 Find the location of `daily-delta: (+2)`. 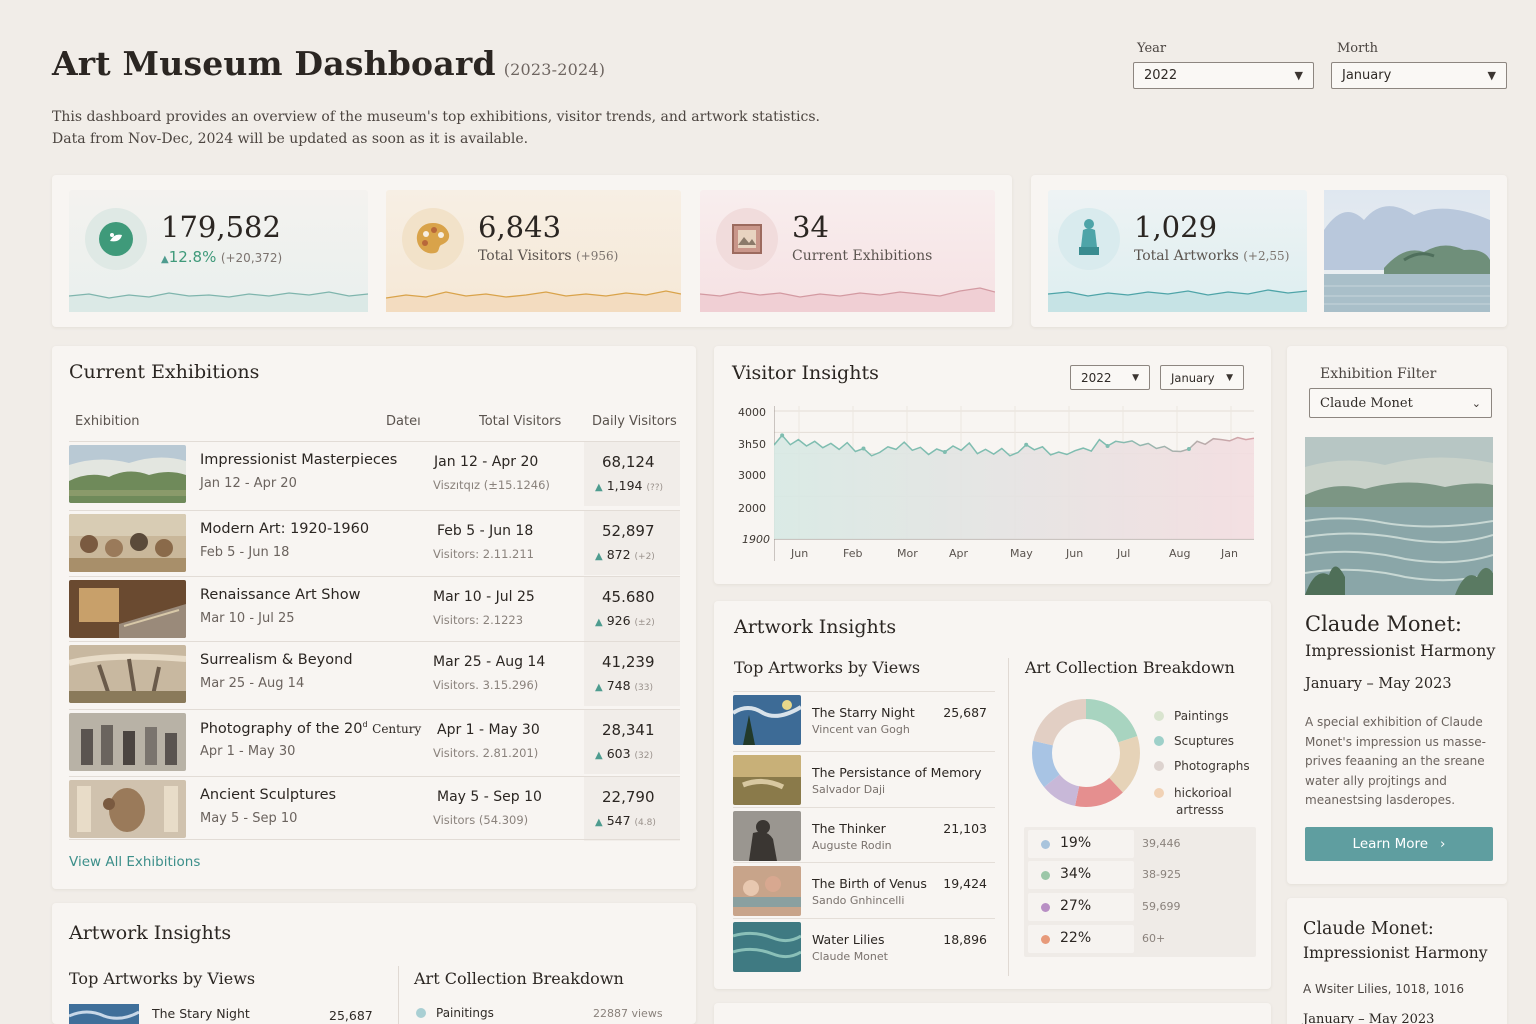

daily-delta: (+2) is located at coordinates (644, 557).